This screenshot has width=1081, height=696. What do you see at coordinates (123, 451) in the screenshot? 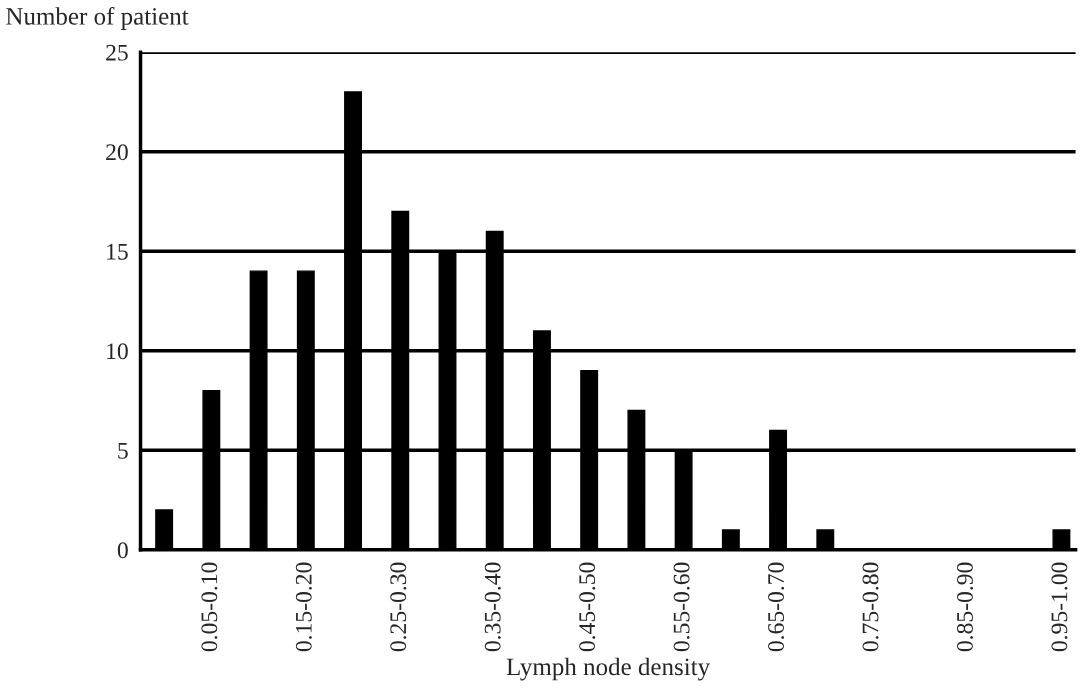
I see `y-tick-label: 5` at bounding box center [123, 451].